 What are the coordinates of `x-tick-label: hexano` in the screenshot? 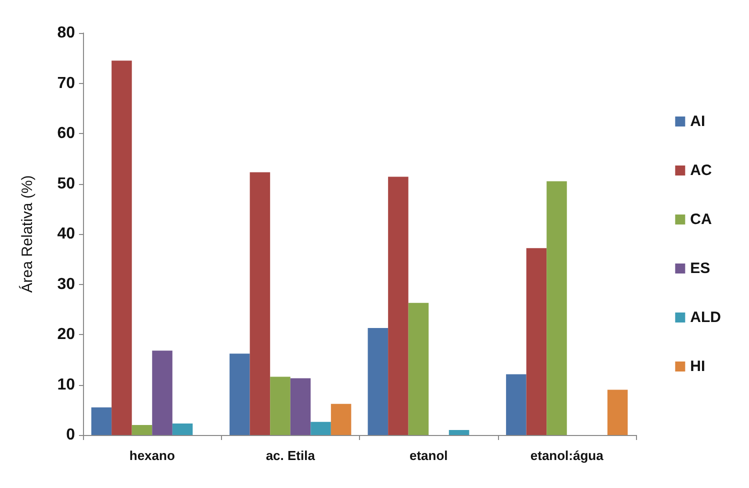 It's located at (152, 455).